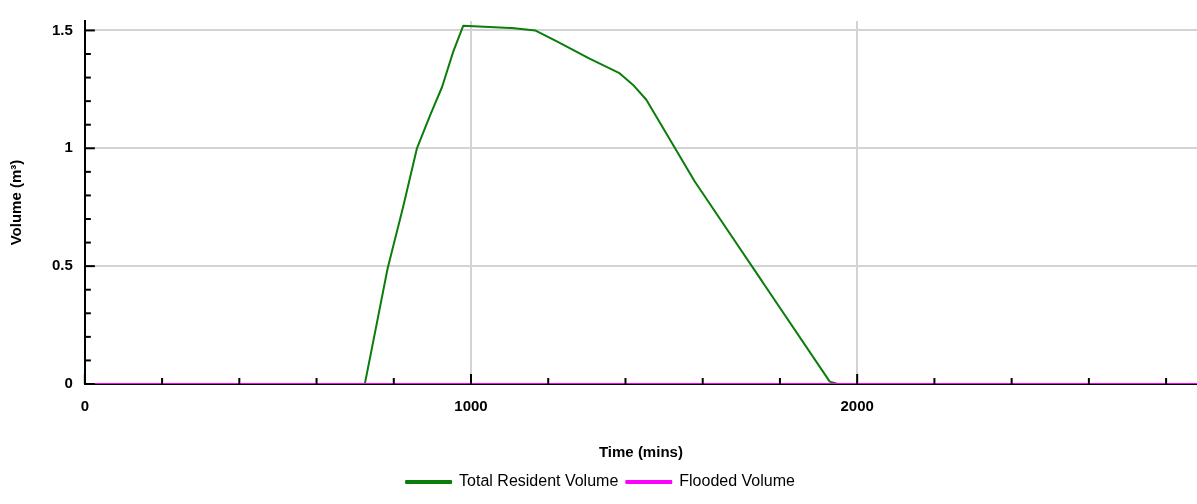 This screenshot has height=504, width=1197. Describe the element at coordinates (68, 147) in the screenshot. I see `y-tick-label: 1` at that location.